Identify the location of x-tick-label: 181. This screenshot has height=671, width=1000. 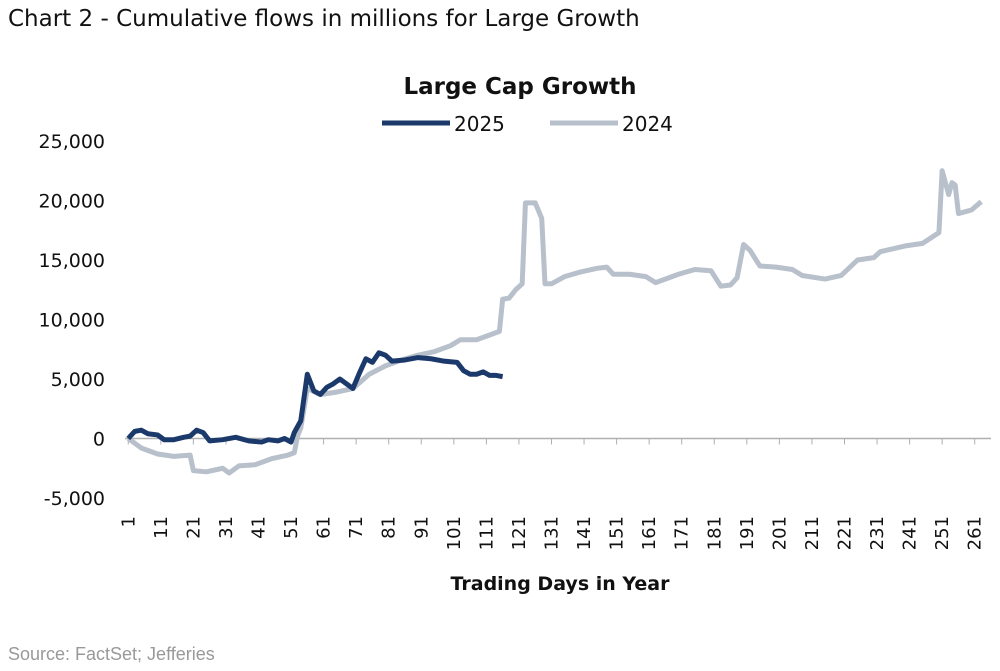
(714, 533).